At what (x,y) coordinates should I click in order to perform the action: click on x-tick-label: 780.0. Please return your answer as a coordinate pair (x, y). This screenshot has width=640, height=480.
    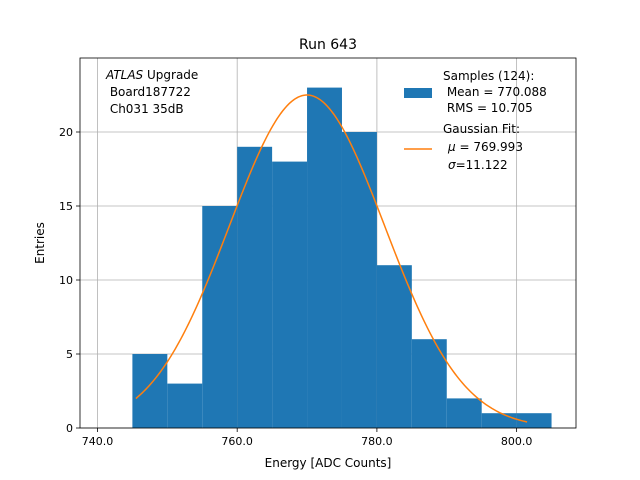
    Looking at the image, I should click on (377, 441).